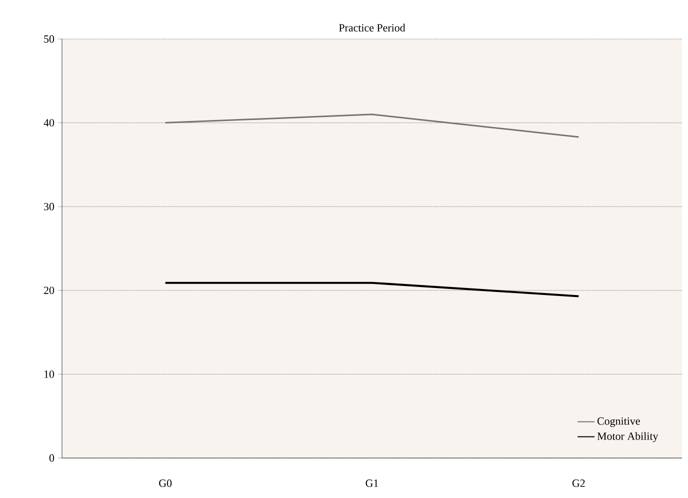 The height and width of the screenshot is (498, 688). What do you see at coordinates (49, 122) in the screenshot?
I see `y-tick-label: 40` at bounding box center [49, 122].